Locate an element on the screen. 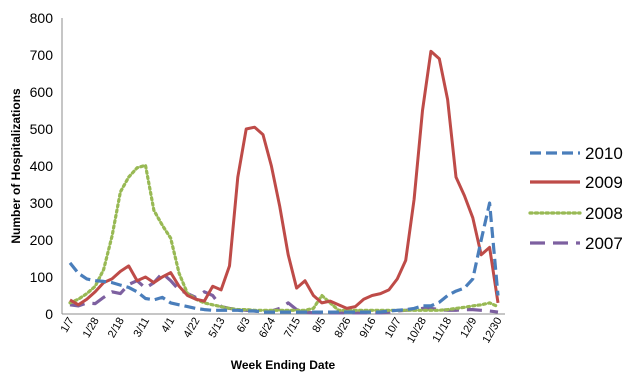 Image resolution: width=636 pixels, height=375 pixels. y-tick-label: 200 is located at coordinates (42, 240).